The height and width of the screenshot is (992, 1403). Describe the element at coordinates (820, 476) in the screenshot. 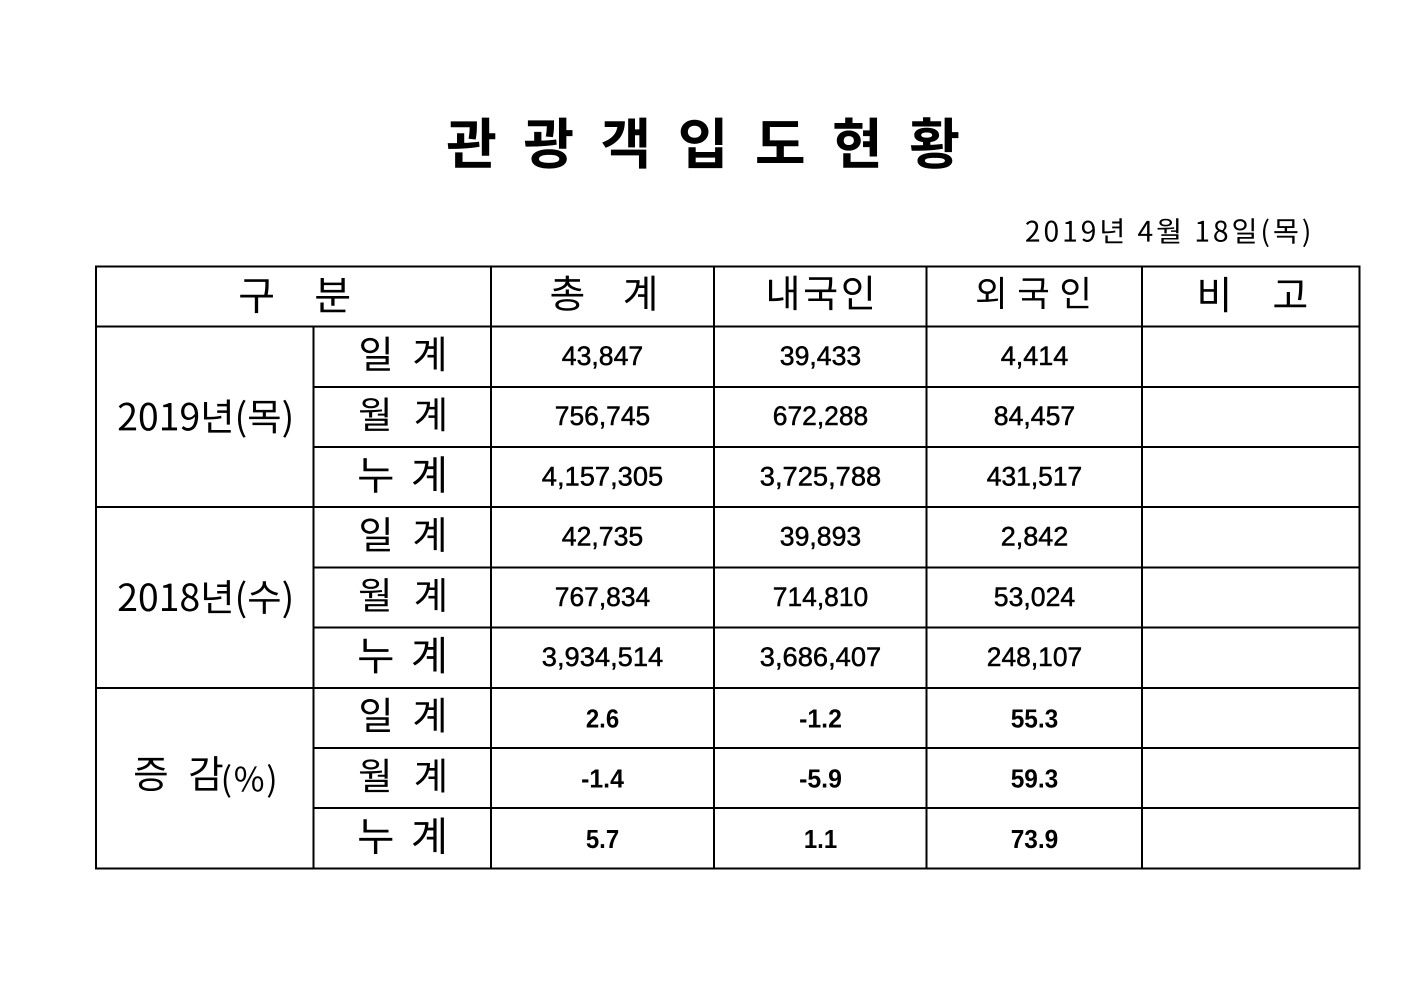

I see `svg-text: 3,725,788` at that location.